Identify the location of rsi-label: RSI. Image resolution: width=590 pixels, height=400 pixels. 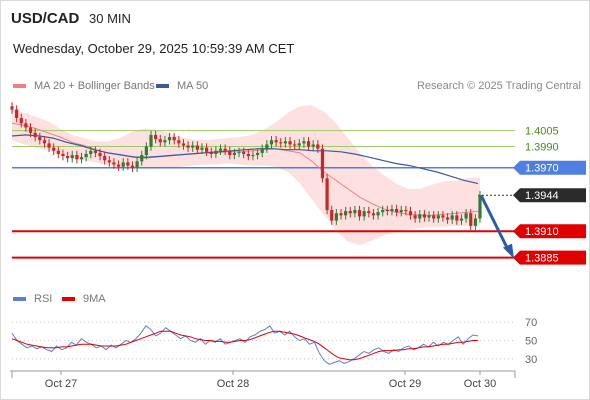
(43, 299).